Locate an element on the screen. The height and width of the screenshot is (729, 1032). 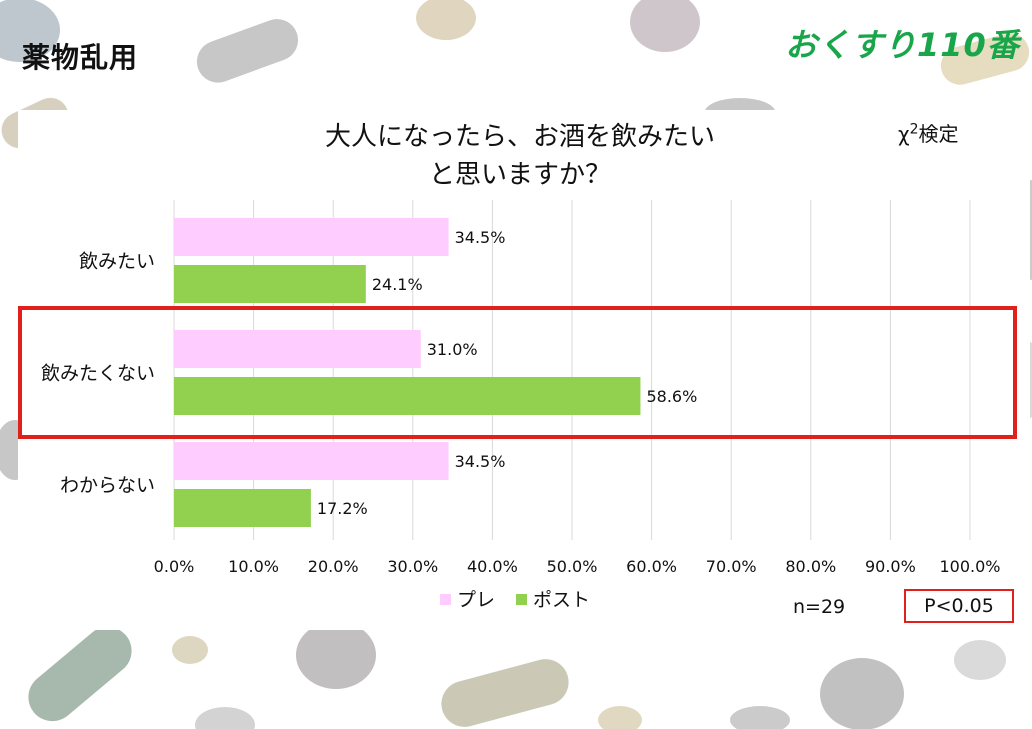
test-chi: χ is located at coordinates (904, 134).